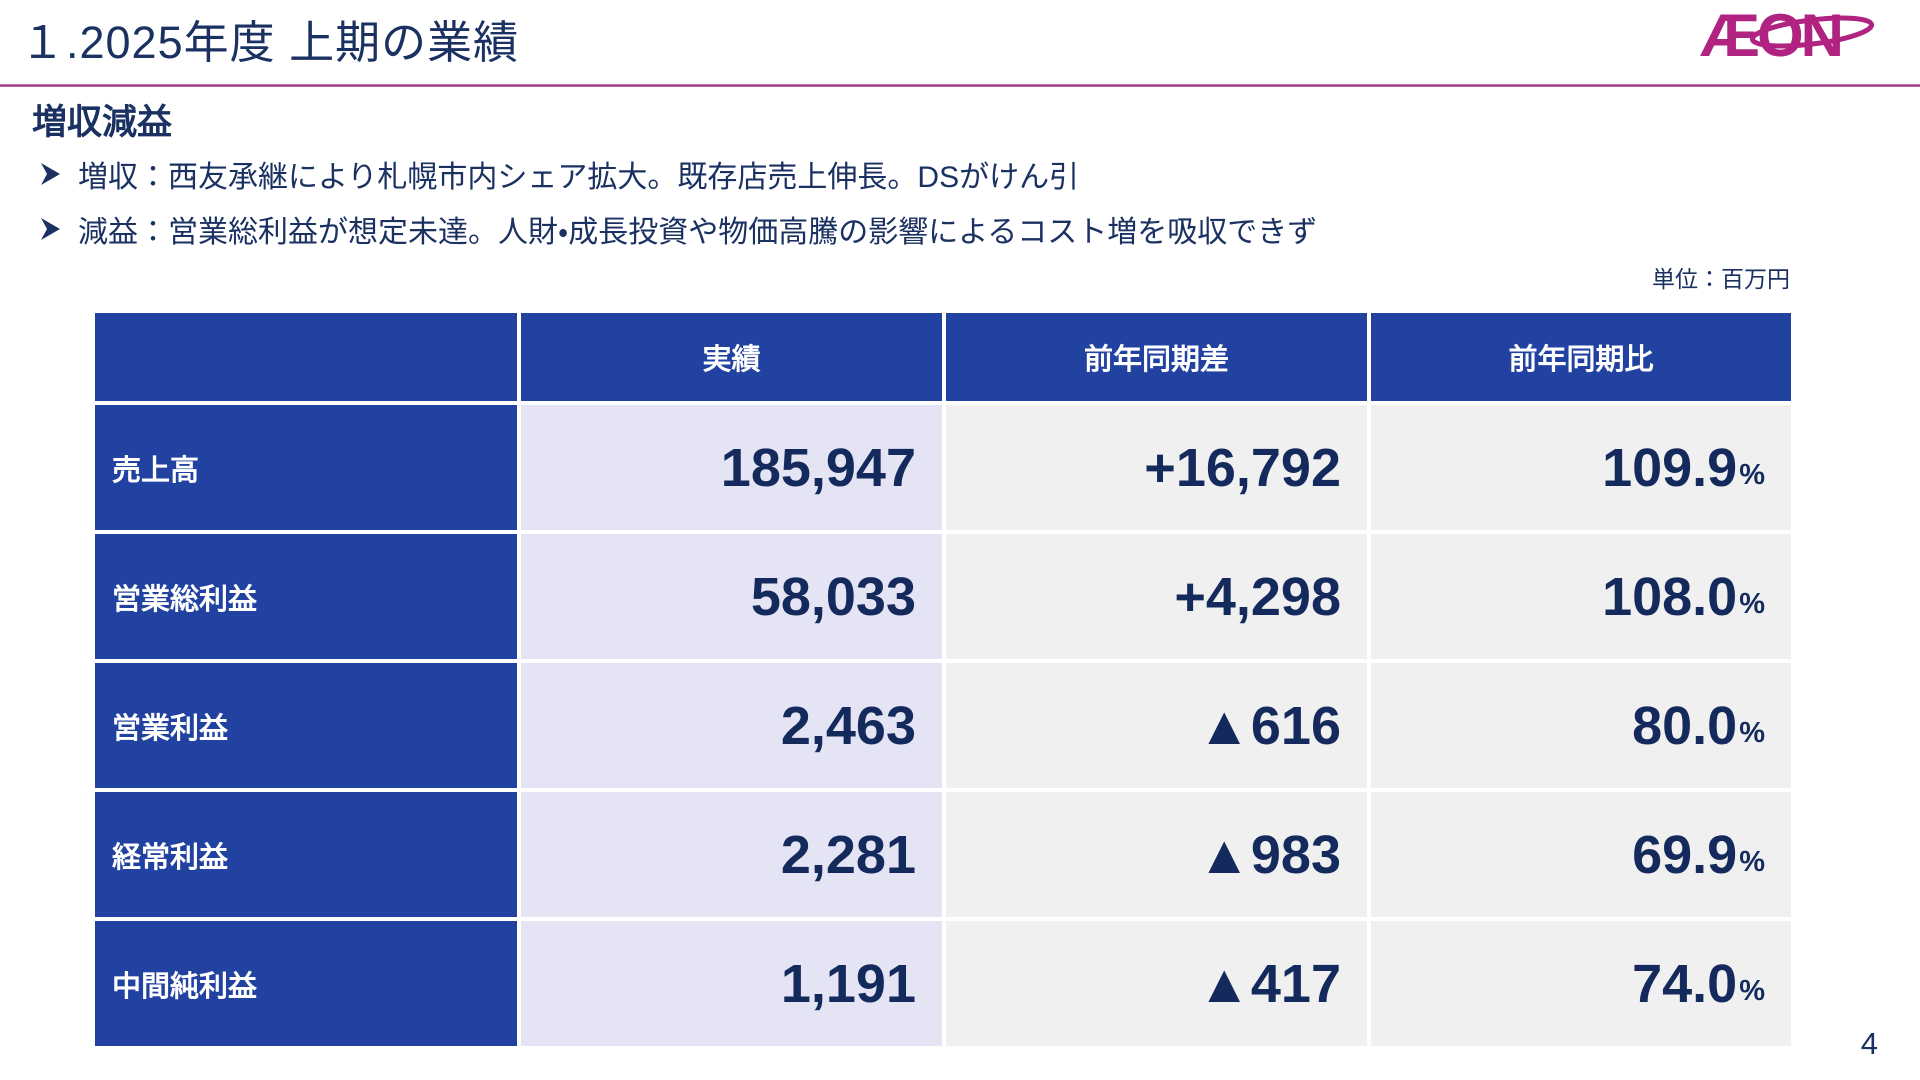 The height and width of the screenshot is (1080, 1920). I want to click on table-header-yoy-diff: 前年同期差, so click(1156, 357).